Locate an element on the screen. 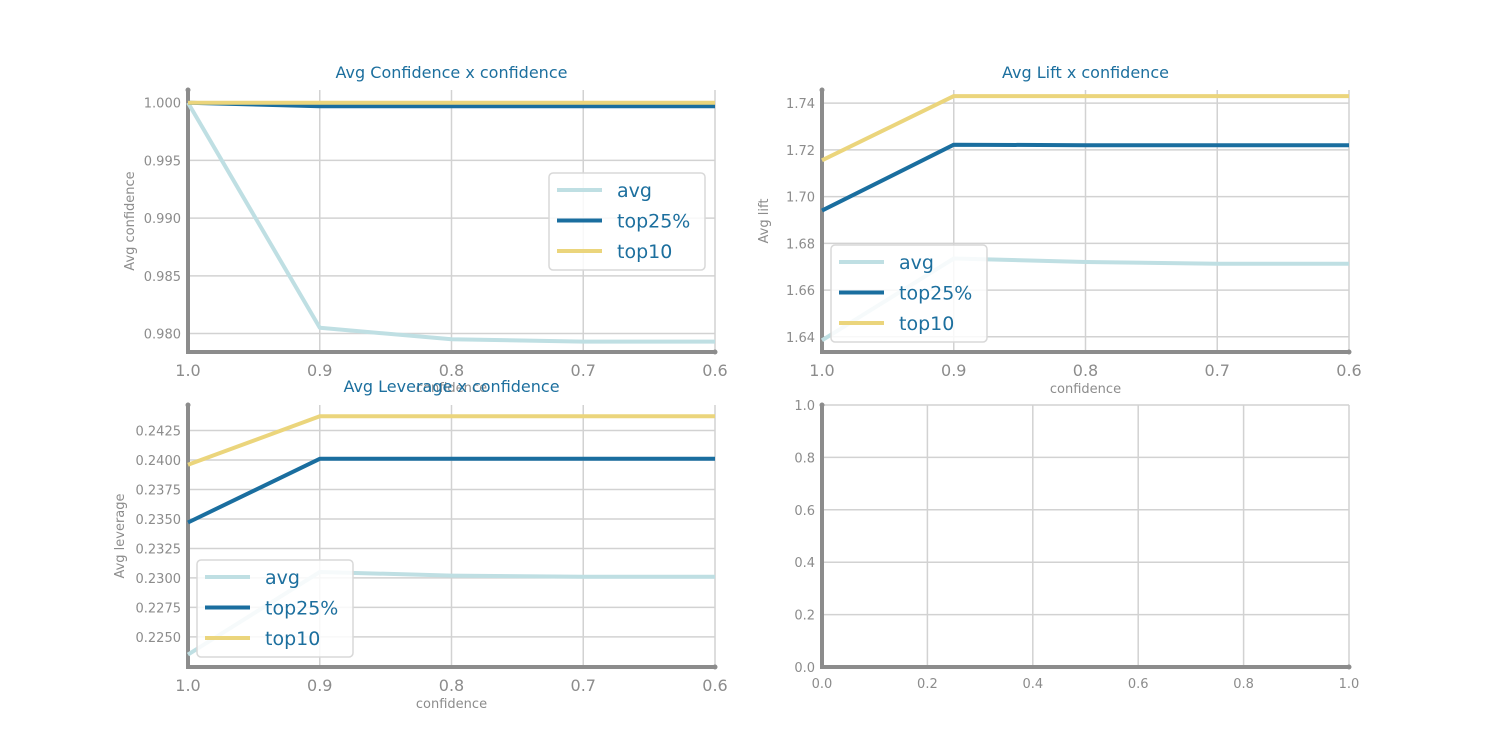  y-tick-label: 0.2375 is located at coordinates (159, 490).